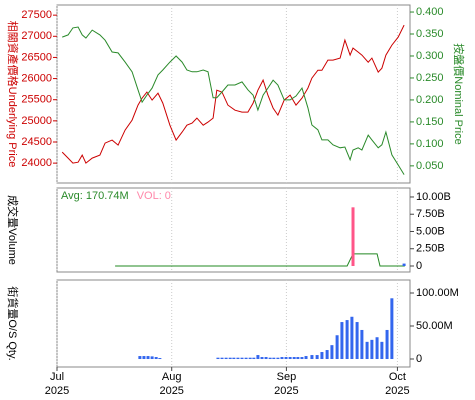 This screenshot has height=400, width=475. What do you see at coordinates (36, 163) in the screenshot?
I see `y-tick-label: 24000` at bounding box center [36, 163].